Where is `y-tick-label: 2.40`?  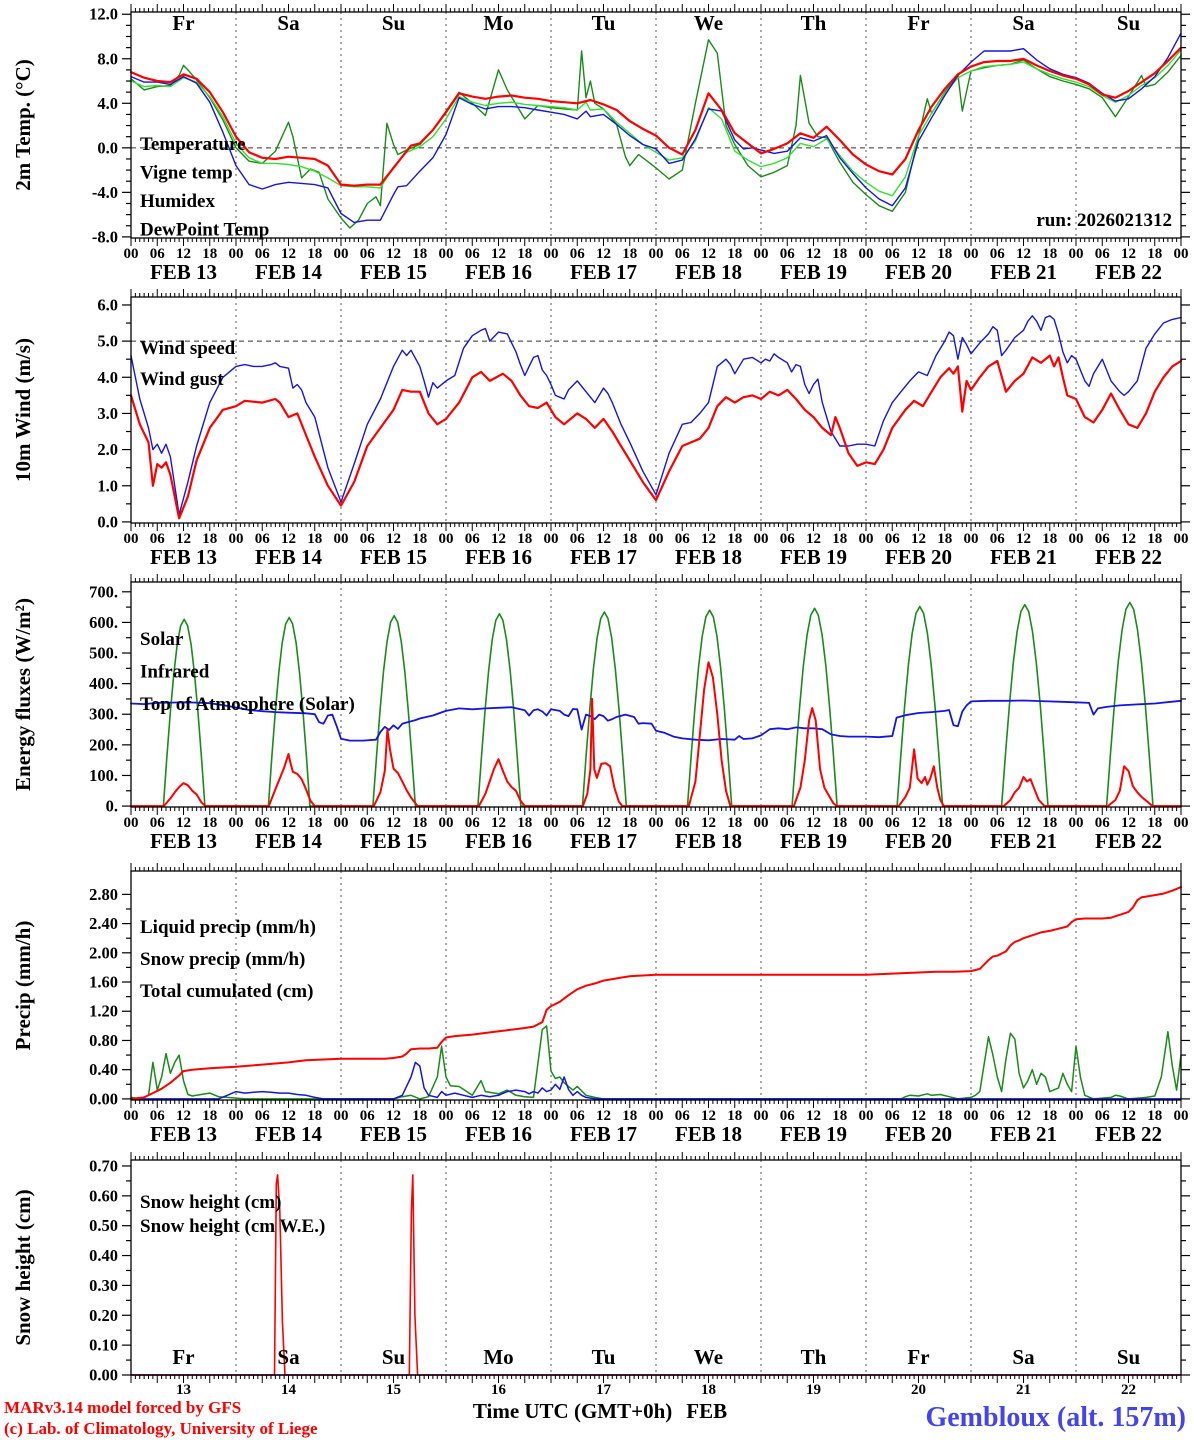 y-tick-label: 2.40 is located at coordinates (103, 923).